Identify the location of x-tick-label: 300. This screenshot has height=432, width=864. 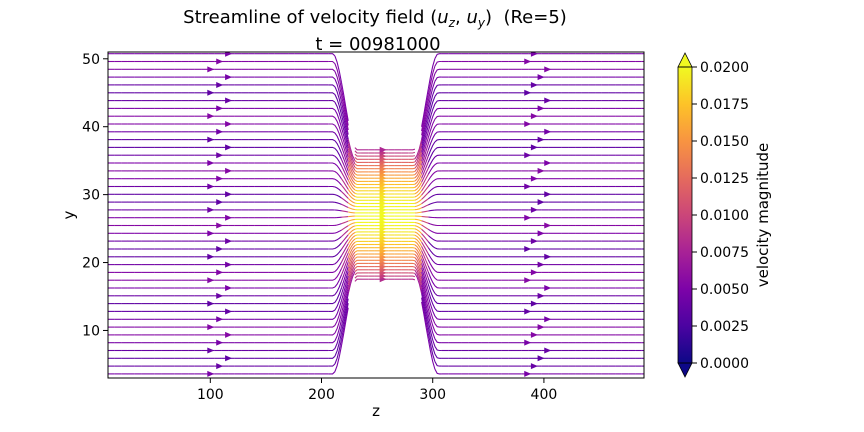
(432, 395).